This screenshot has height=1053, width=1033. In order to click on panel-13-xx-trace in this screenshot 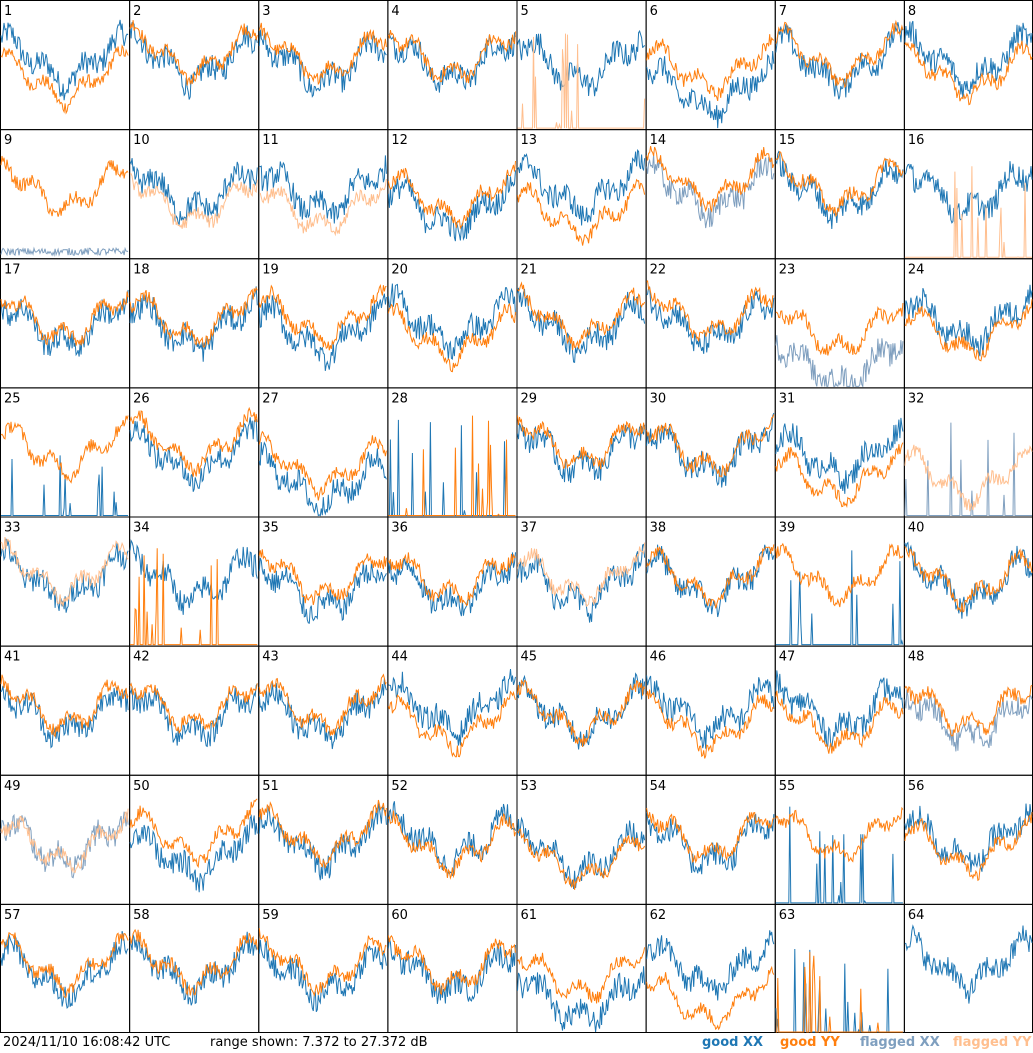, I will do `click(581, 187)`.